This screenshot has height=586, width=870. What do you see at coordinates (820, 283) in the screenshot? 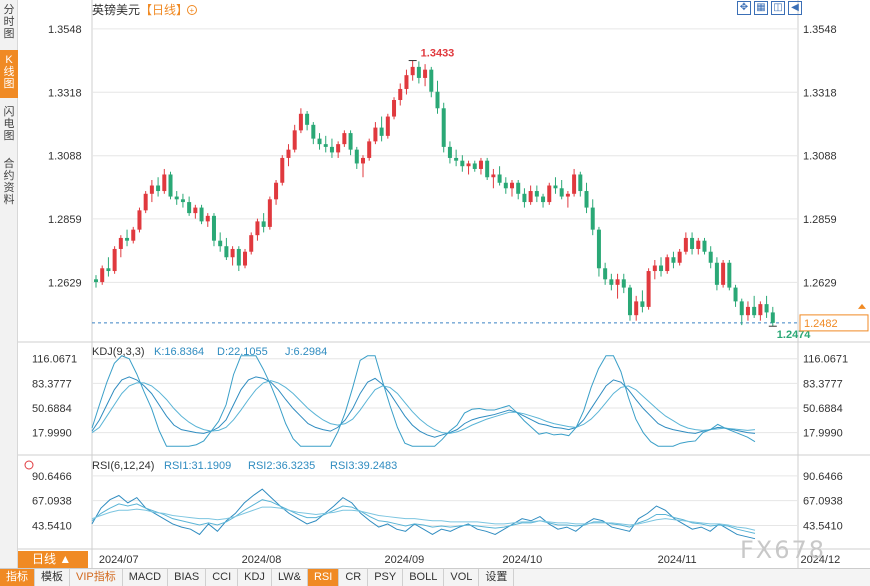
I see `y-tick-label-right: 1.2629` at bounding box center [820, 283].